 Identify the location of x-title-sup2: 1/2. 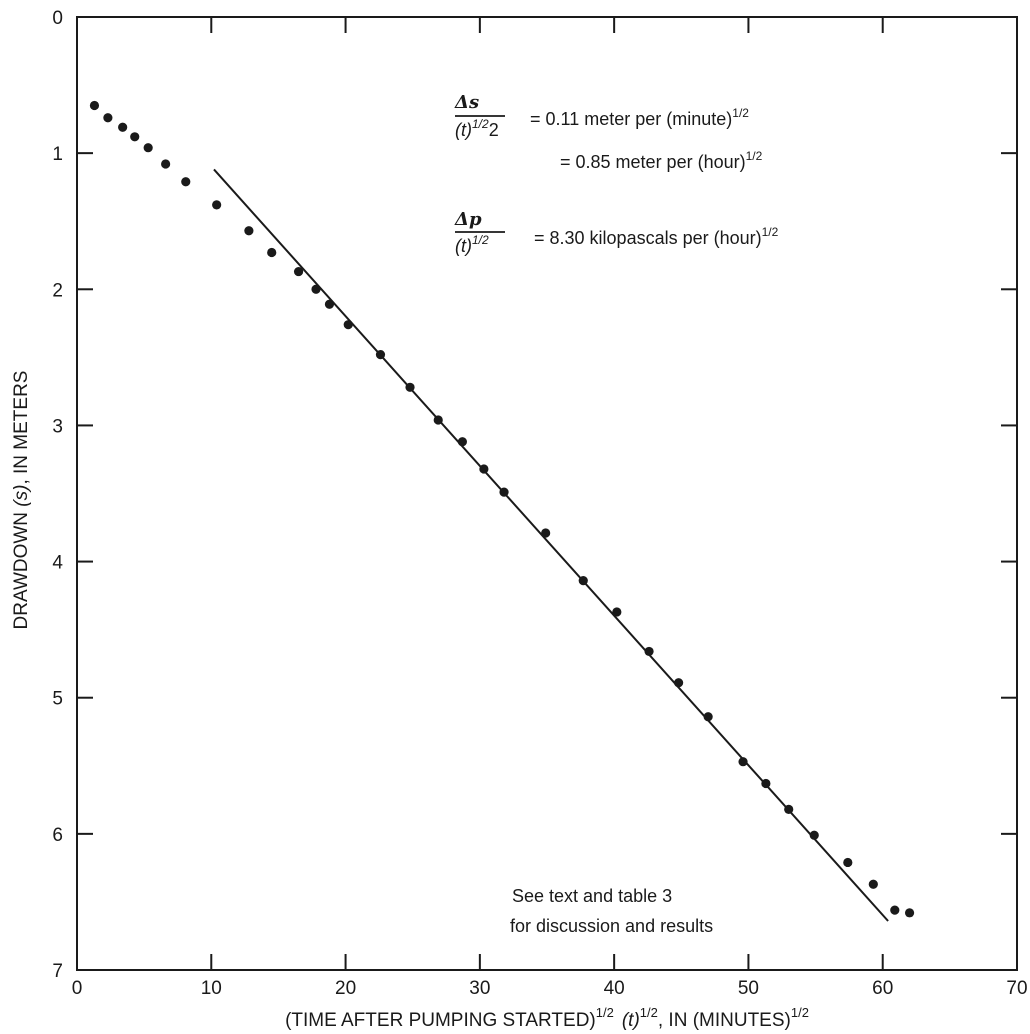
(649, 1012).